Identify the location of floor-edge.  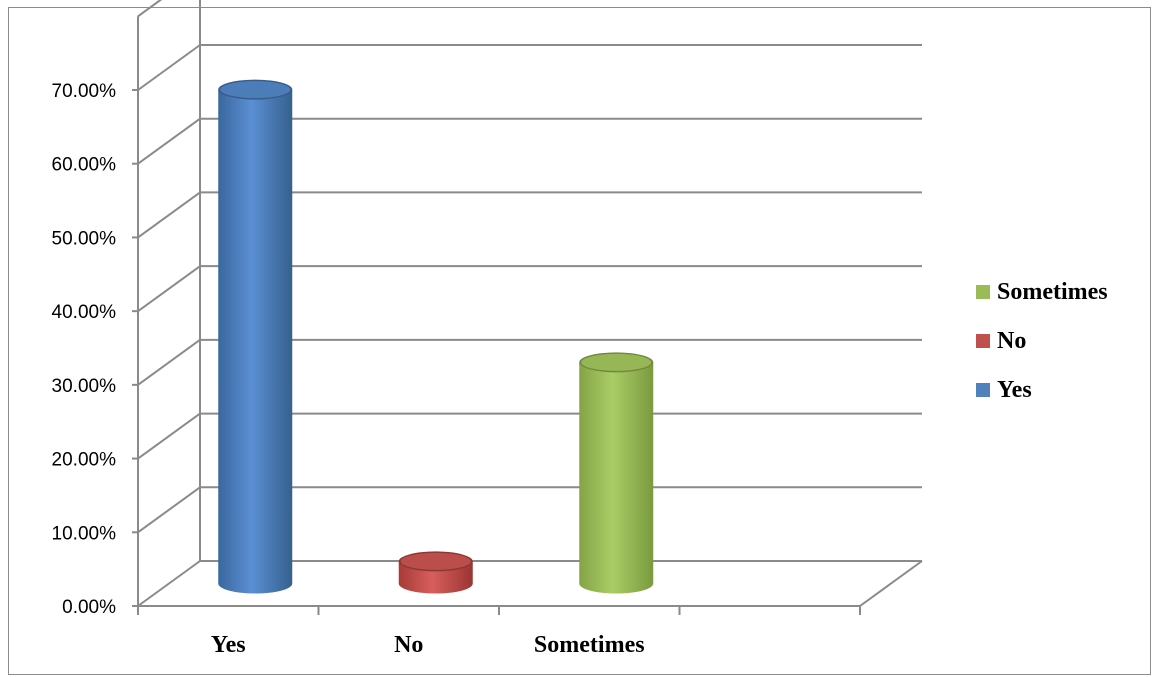
(891, 583).